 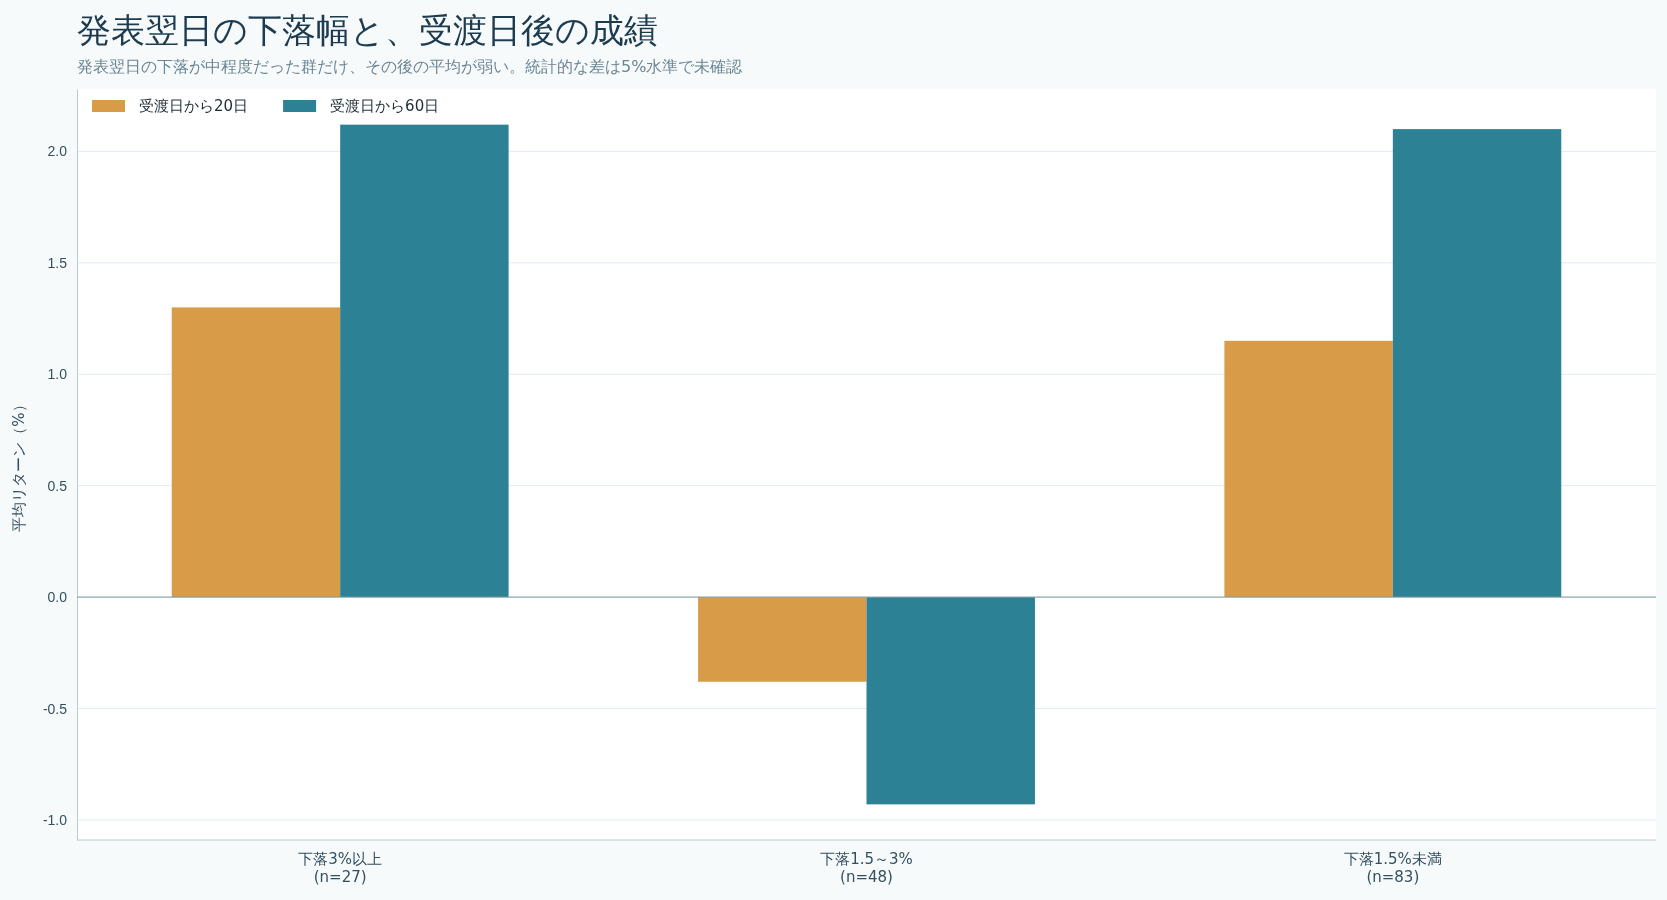 What do you see at coordinates (410, 66) in the screenshot?
I see `chart-subtitle: 発表翌日の下落が中程度だった群だけ、その後の平均が弱い。統計的な差は5%水準で未確認` at bounding box center [410, 66].